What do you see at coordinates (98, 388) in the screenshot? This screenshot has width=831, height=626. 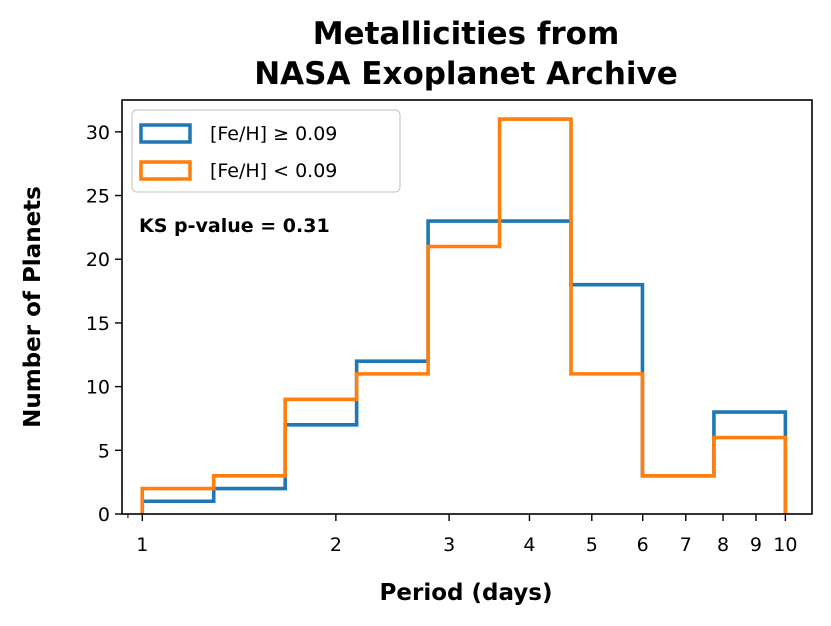 I see `y-tick-label: 10` at bounding box center [98, 388].